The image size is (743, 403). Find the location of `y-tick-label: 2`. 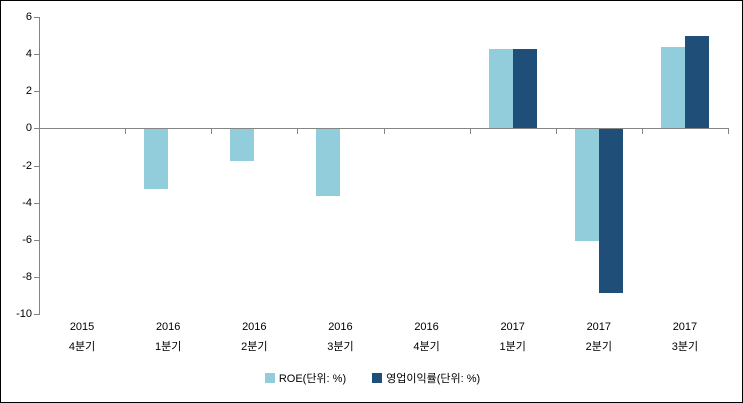

y-tick-label: 2 is located at coordinates (28, 91).